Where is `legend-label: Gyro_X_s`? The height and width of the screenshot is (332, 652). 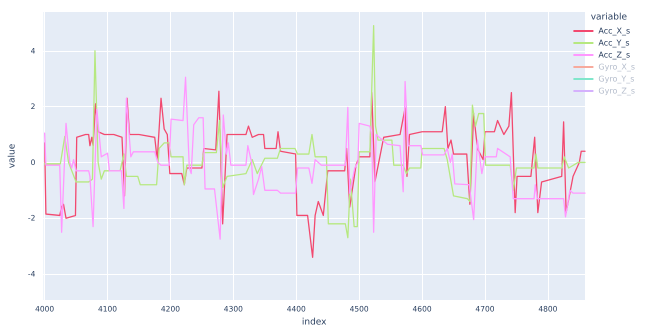
legend-label: Gyro_X_s is located at coordinates (617, 67).